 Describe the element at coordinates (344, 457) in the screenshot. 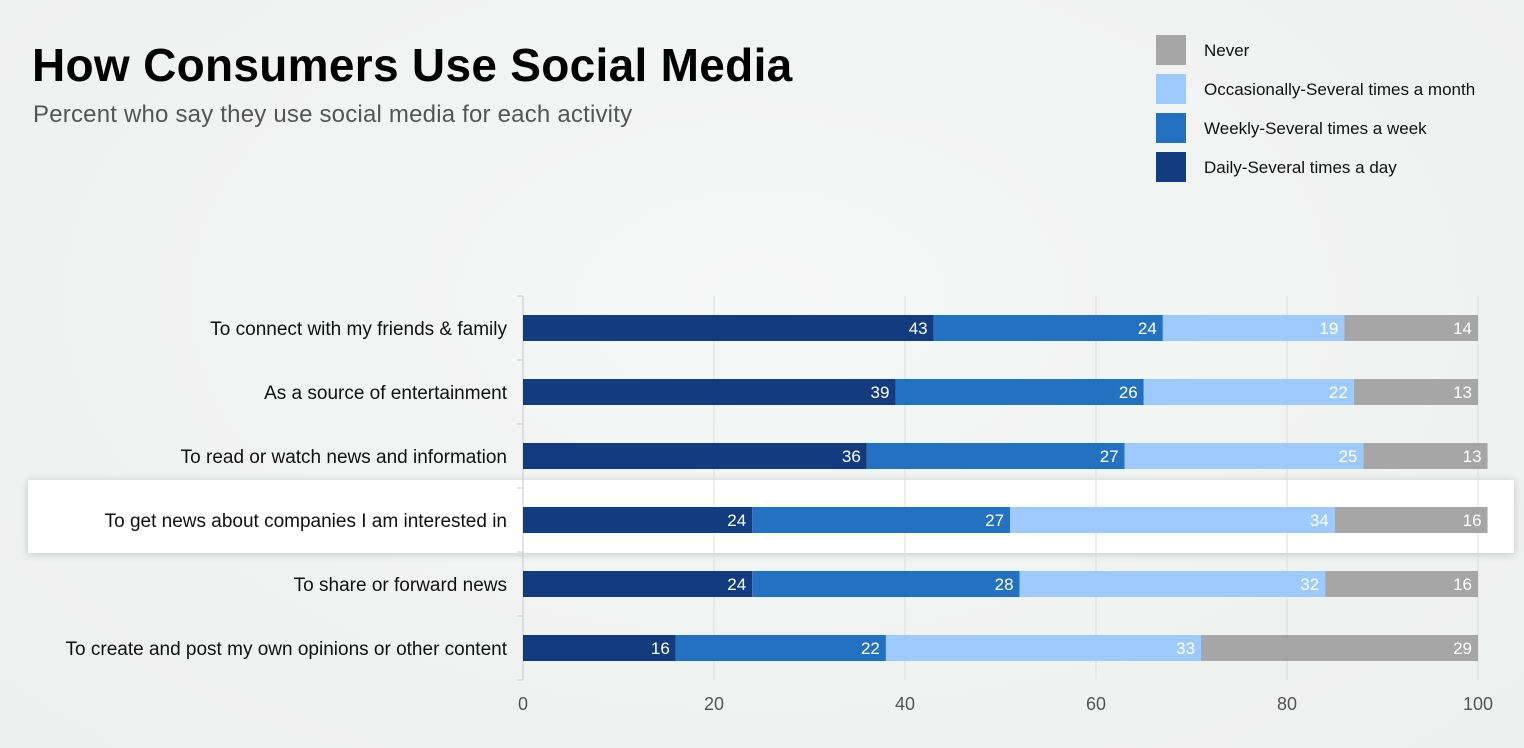

I see `category-label: To read or watch news and information` at that location.